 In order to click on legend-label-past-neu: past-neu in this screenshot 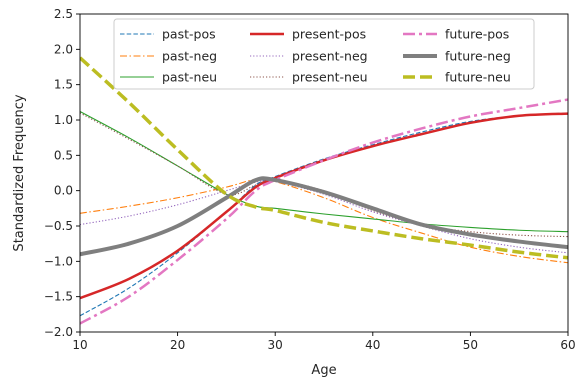, I will do `click(189, 77)`.